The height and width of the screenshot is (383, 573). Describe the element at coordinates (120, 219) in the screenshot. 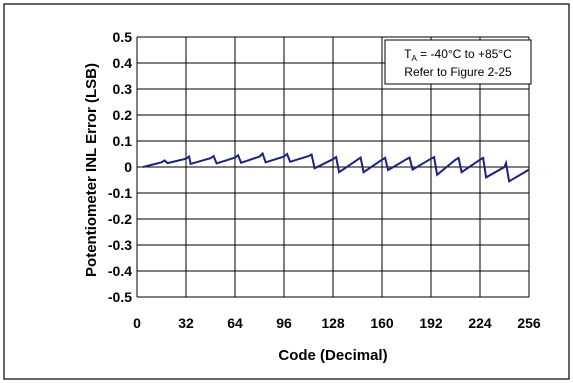

I see `y-tick-label: -0.2` at that location.